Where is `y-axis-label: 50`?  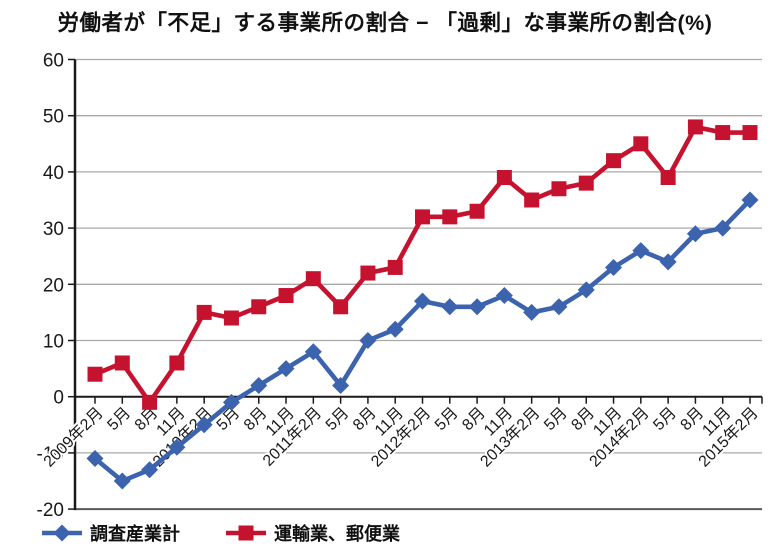 y-axis-label: 50 is located at coordinates (53, 117).